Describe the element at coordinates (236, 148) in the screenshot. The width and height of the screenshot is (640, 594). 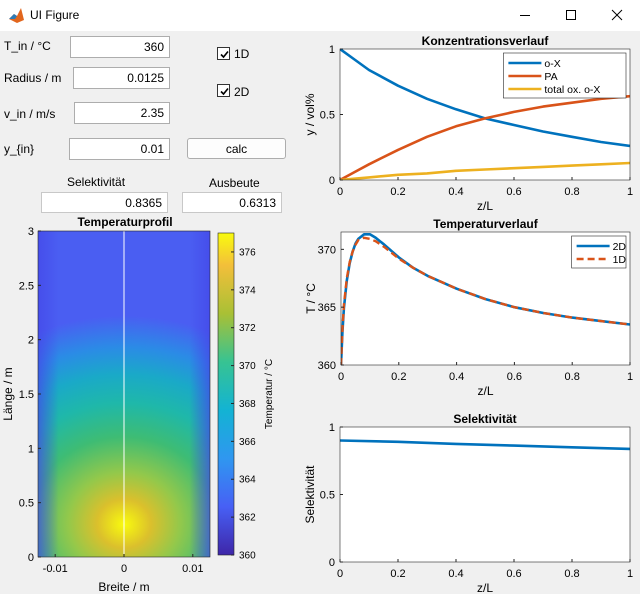
I see `calc-button: calc` at that location.